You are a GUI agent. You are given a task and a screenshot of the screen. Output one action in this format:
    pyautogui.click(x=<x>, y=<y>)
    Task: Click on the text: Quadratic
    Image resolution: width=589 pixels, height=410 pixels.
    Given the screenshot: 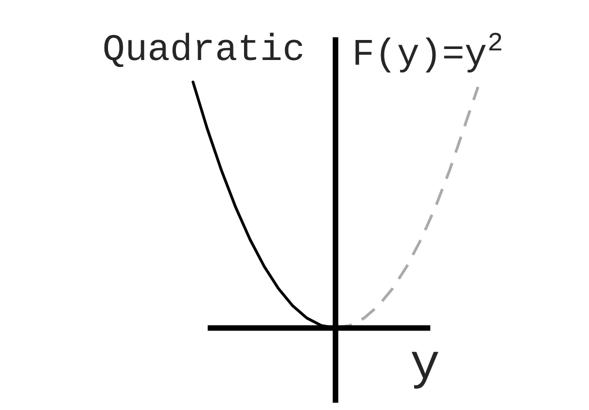 What is the action you would take?
    pyautogui.click(x=203, y=50)
    